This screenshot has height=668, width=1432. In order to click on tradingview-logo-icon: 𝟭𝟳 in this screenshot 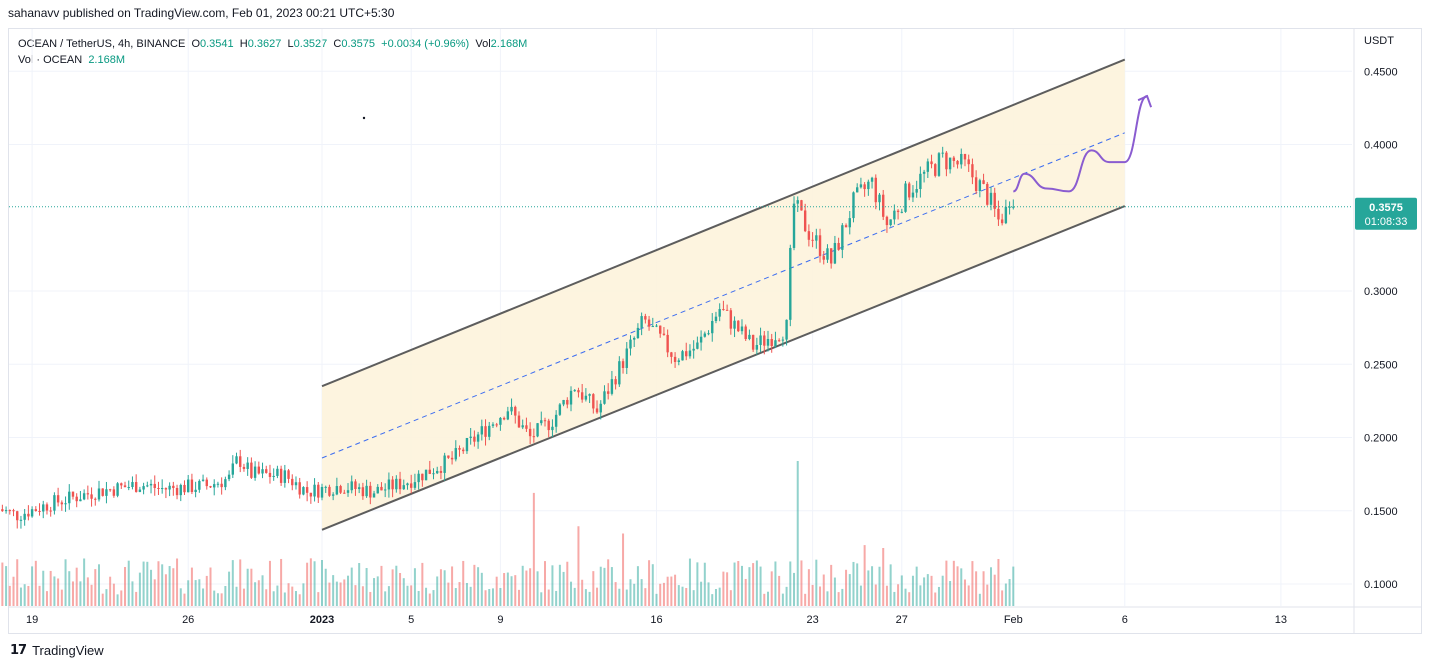, I will do `click(18, 649)`.